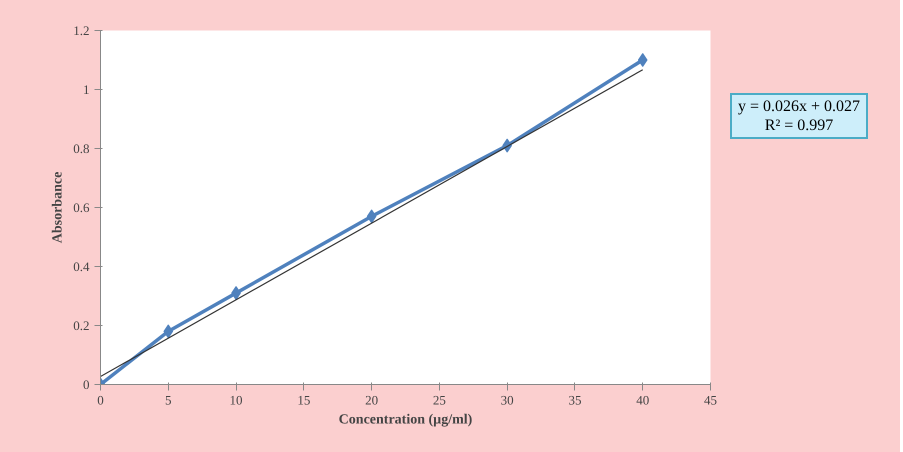  I want to click on text: y = 0.026x + 0.027, so click(799, 106).